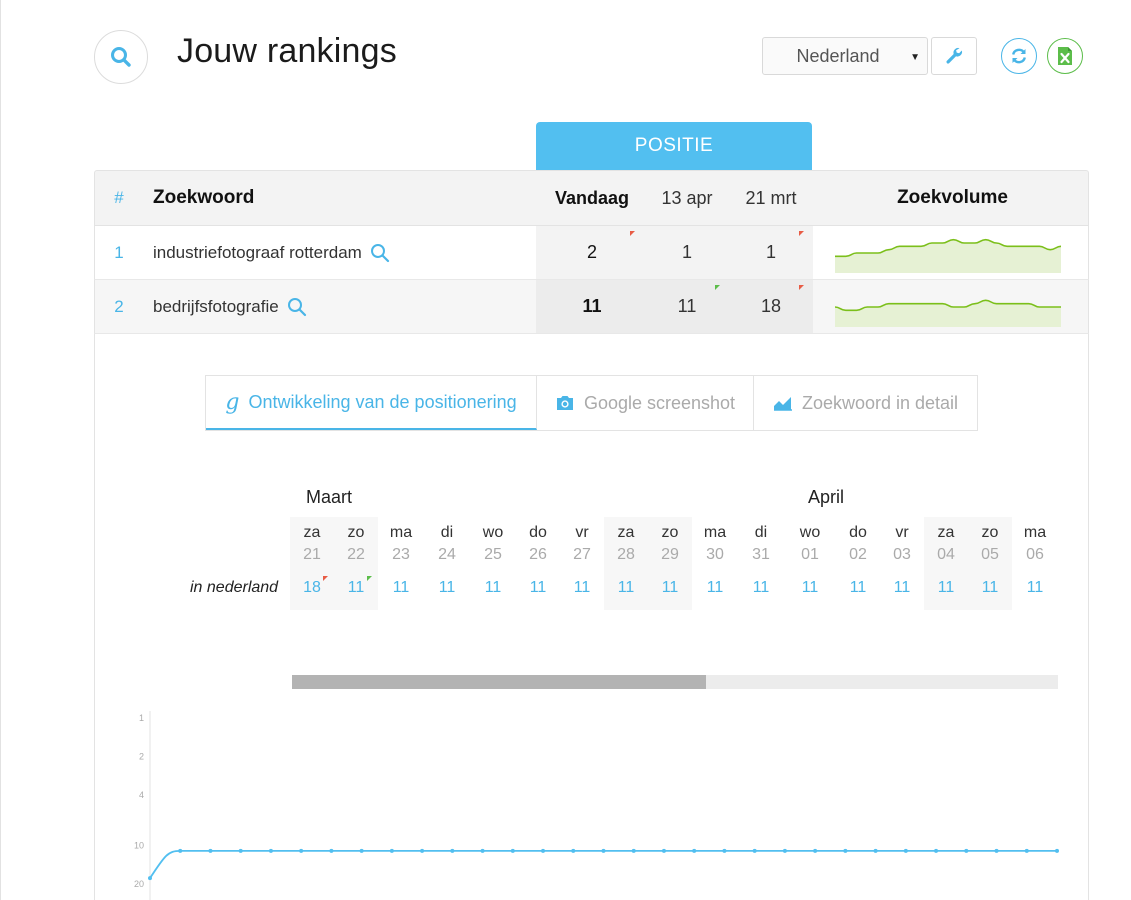 The image size is (1131, 900). Describe the element at coordinates (141, 718) in the screenshot. I see `y-tick-label: 1` at that location.